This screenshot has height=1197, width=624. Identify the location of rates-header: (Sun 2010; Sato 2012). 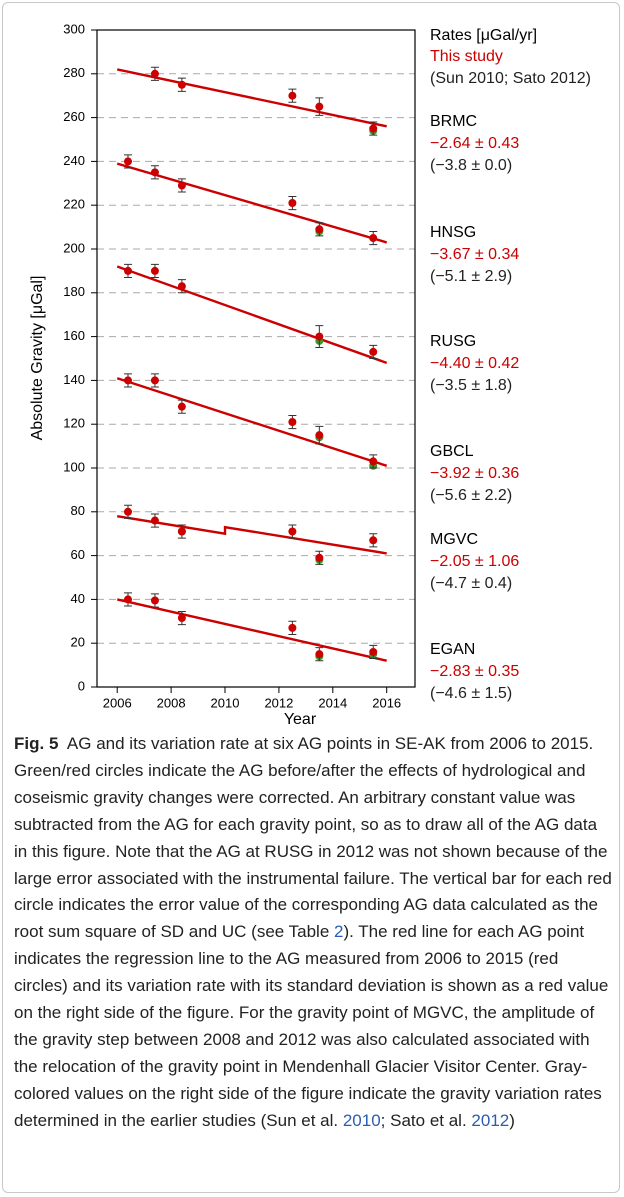
(510, 78).